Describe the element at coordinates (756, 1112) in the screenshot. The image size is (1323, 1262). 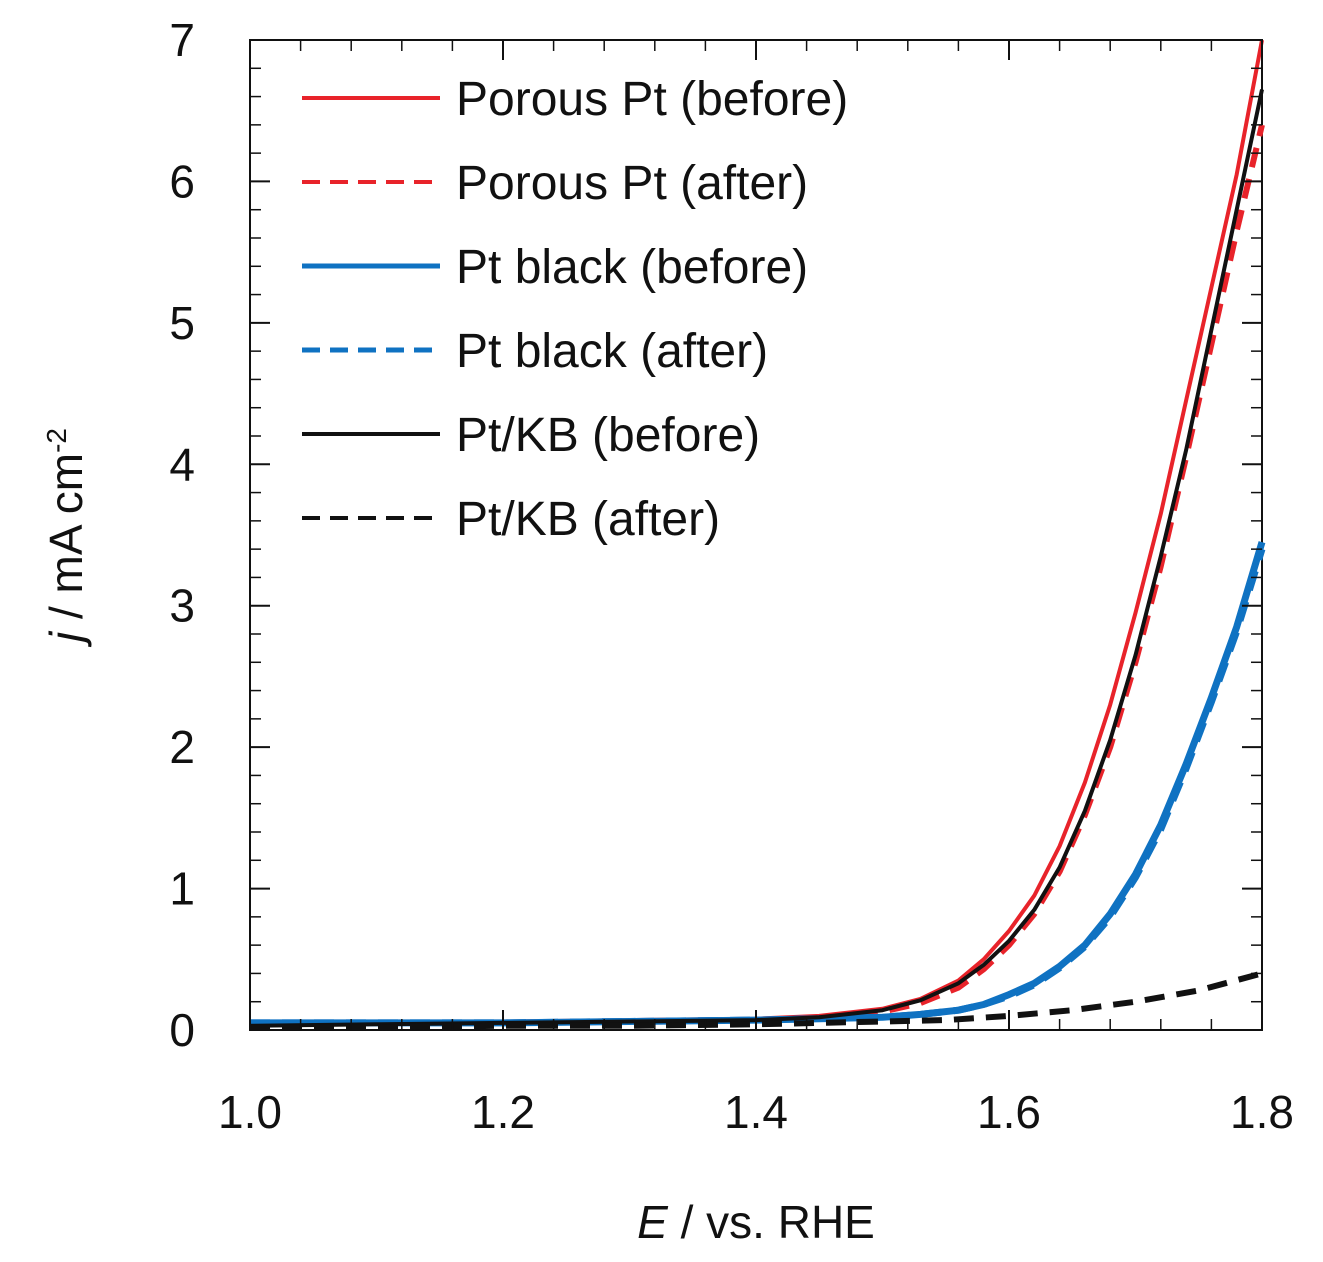
I see `x-tick-label: 1.4` at that location.